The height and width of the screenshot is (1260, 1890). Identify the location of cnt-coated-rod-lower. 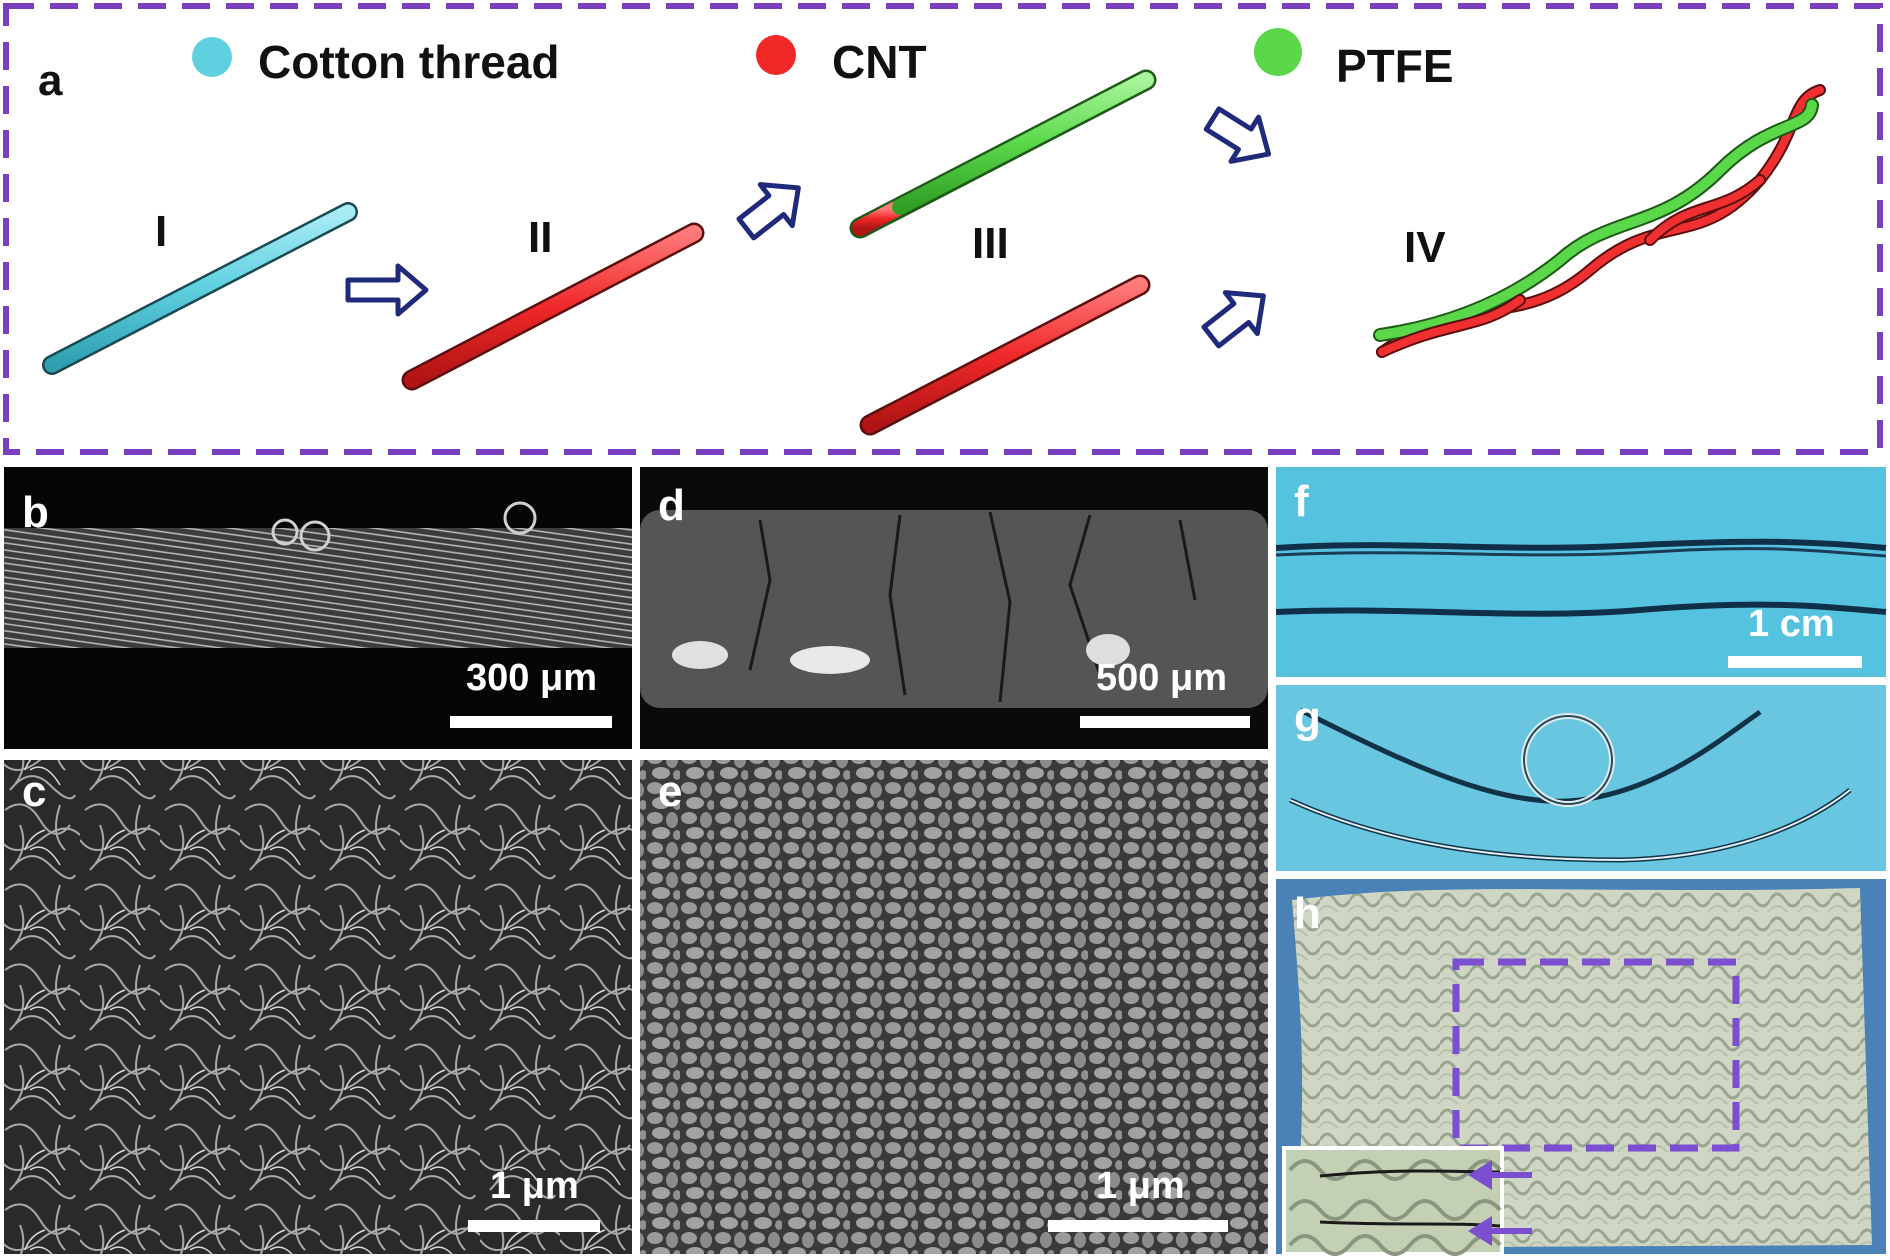
(1005, 355).